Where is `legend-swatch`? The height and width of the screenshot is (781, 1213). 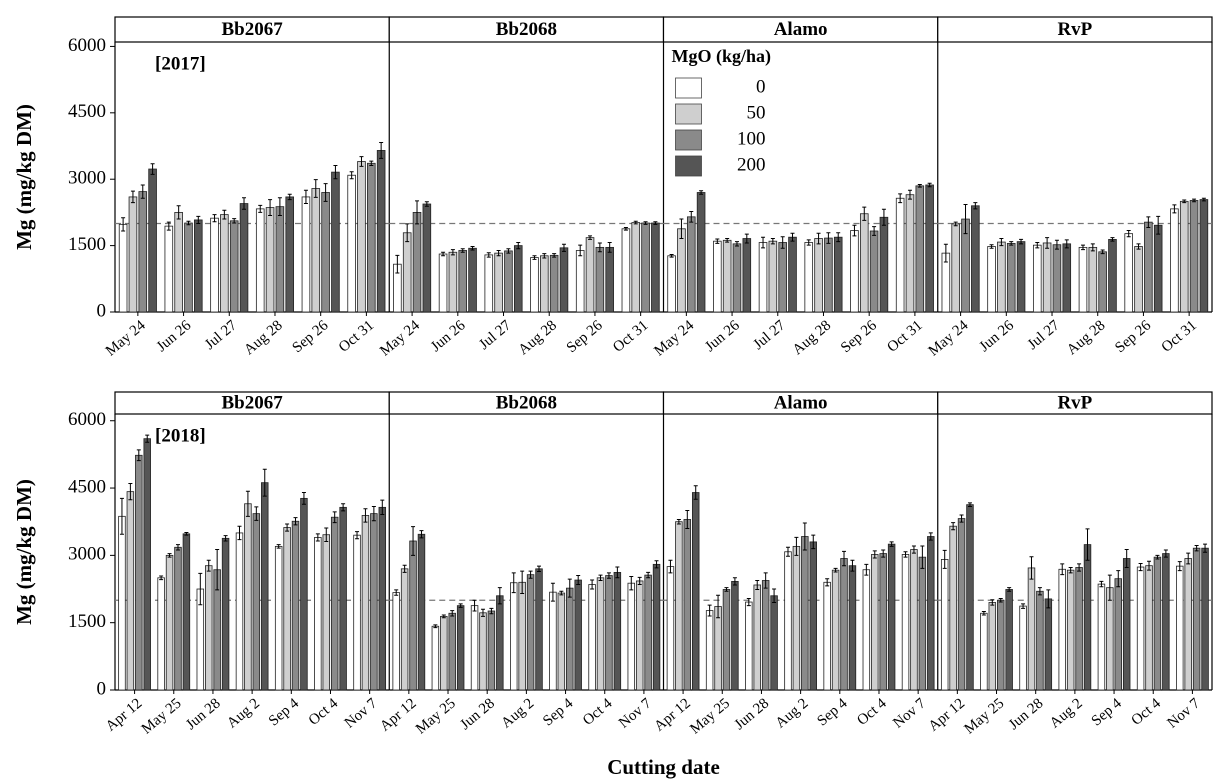
legend-swatch is located at coordinates (688, 88).